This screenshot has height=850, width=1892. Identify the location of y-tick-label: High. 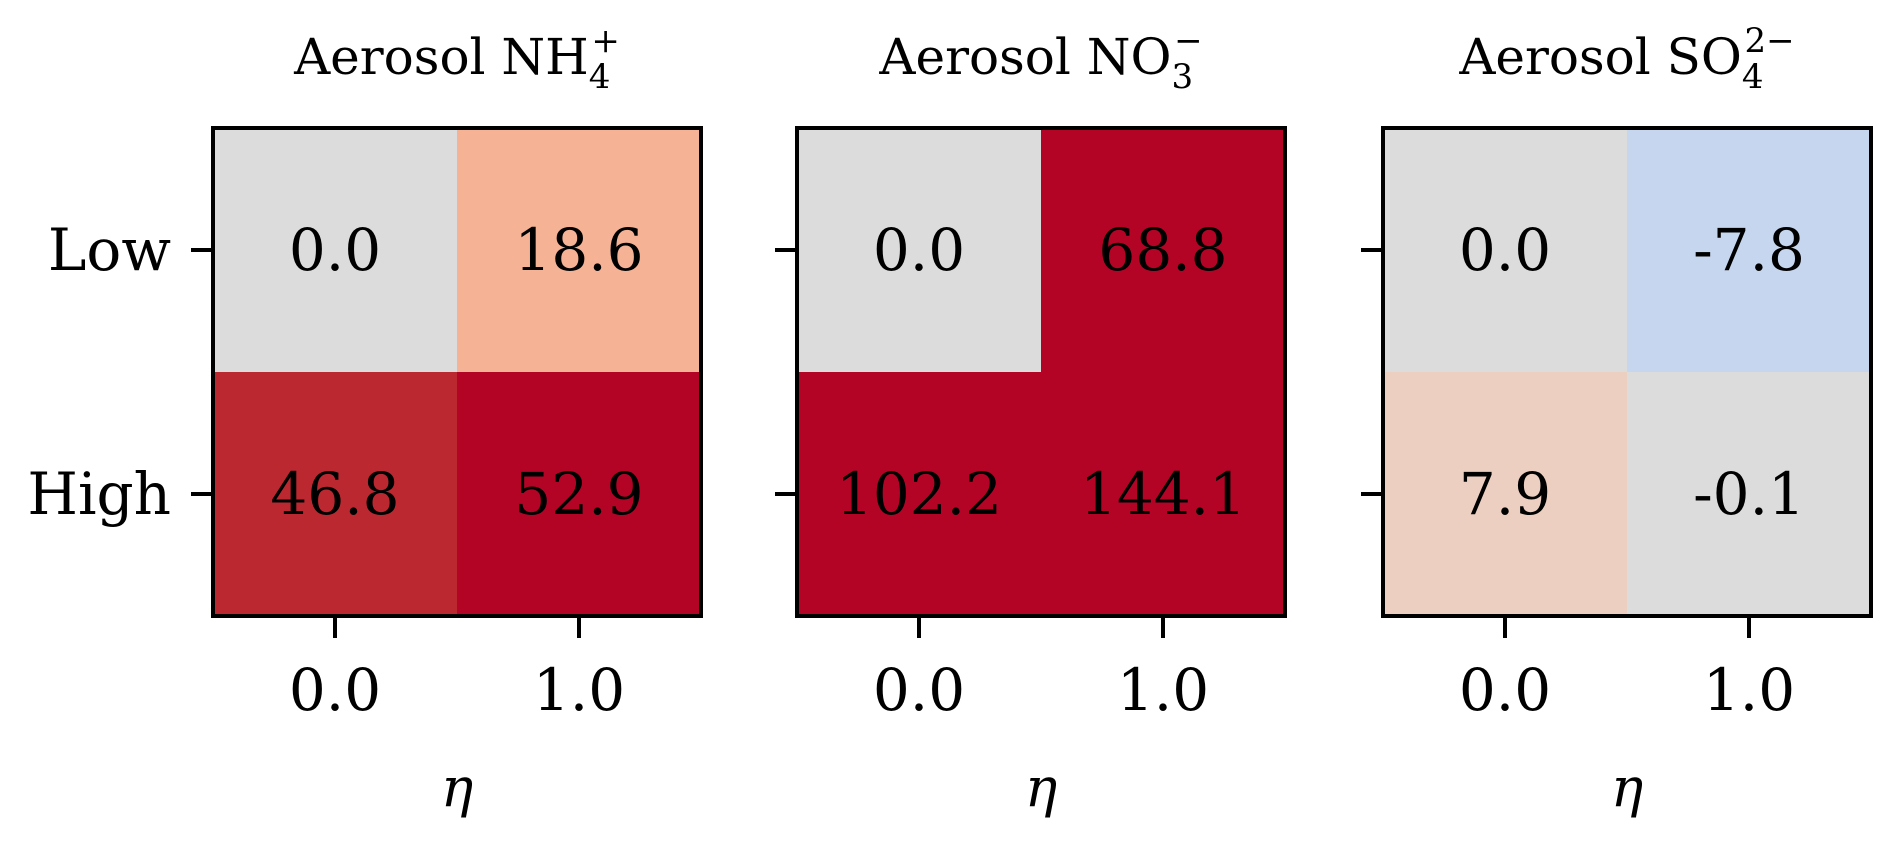
(99, 494).